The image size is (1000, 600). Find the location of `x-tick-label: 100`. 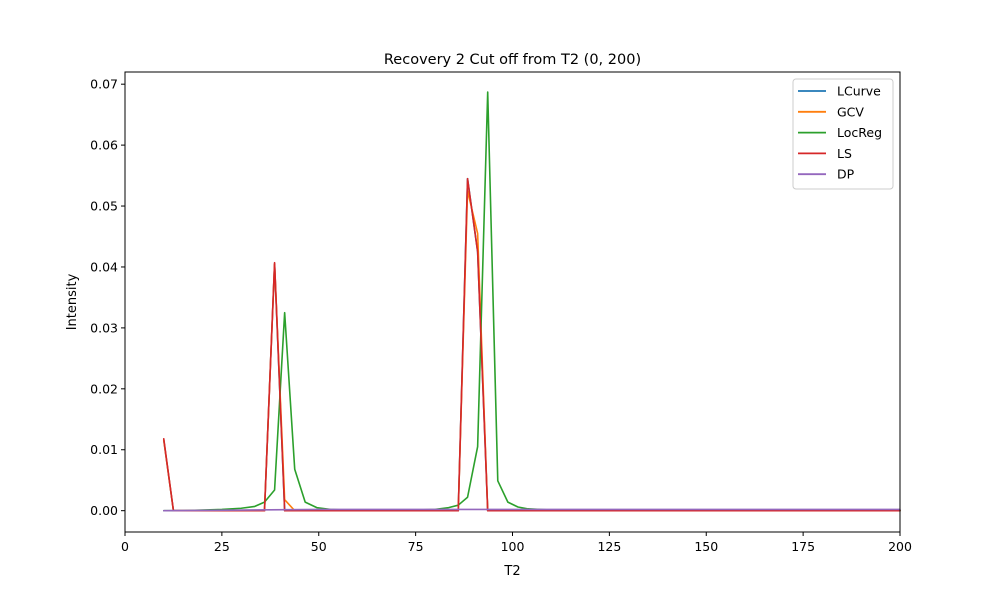

x-tick-label: 100 is located at coordinates (513, 546).